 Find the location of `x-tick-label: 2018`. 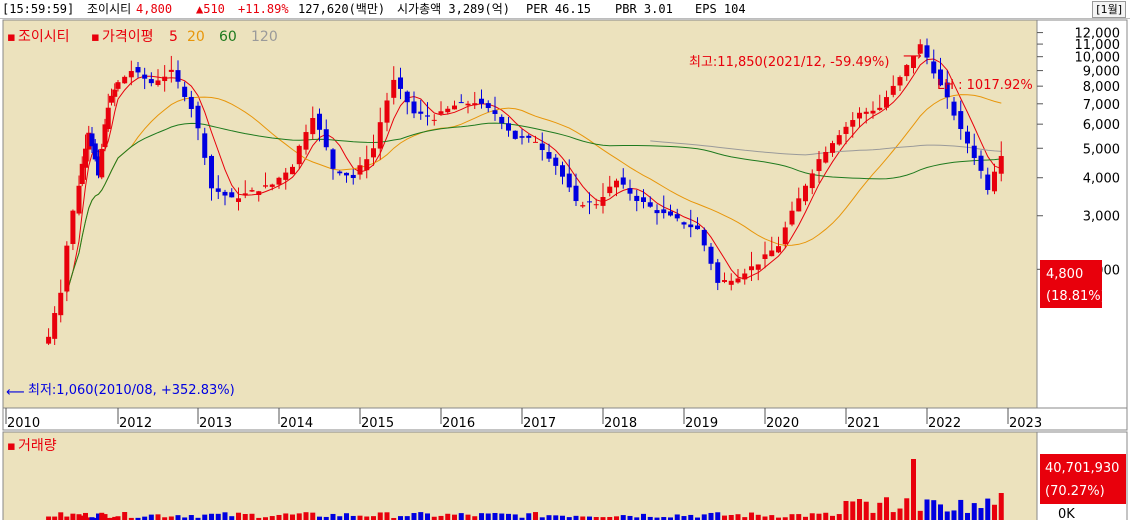

x-tick-label: 2018 is located at coordinates (620, 423).